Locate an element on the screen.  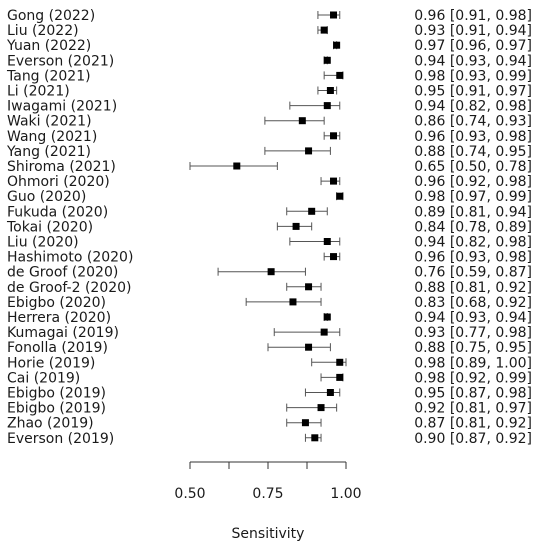
study-name: Everson (2021) is located at coordinates (60, 61).